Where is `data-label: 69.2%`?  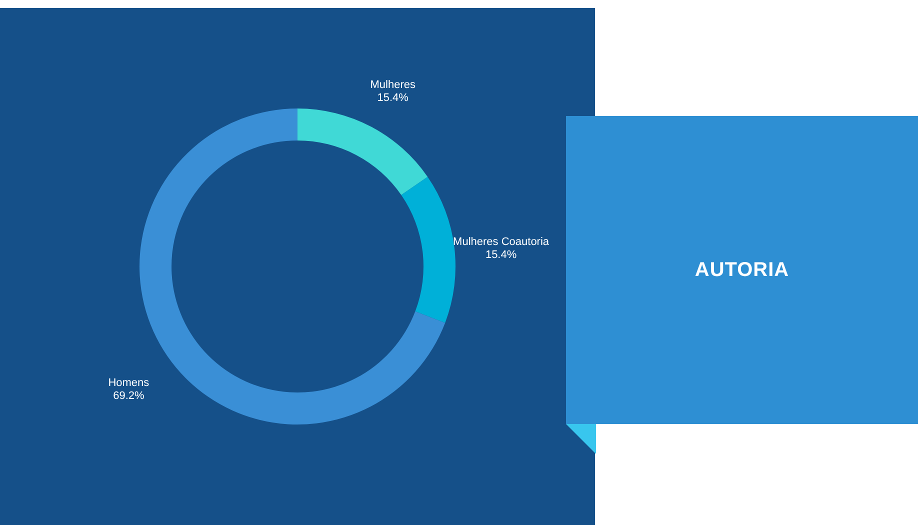
data-label: 69.2% is located at coordinates (128, 396).